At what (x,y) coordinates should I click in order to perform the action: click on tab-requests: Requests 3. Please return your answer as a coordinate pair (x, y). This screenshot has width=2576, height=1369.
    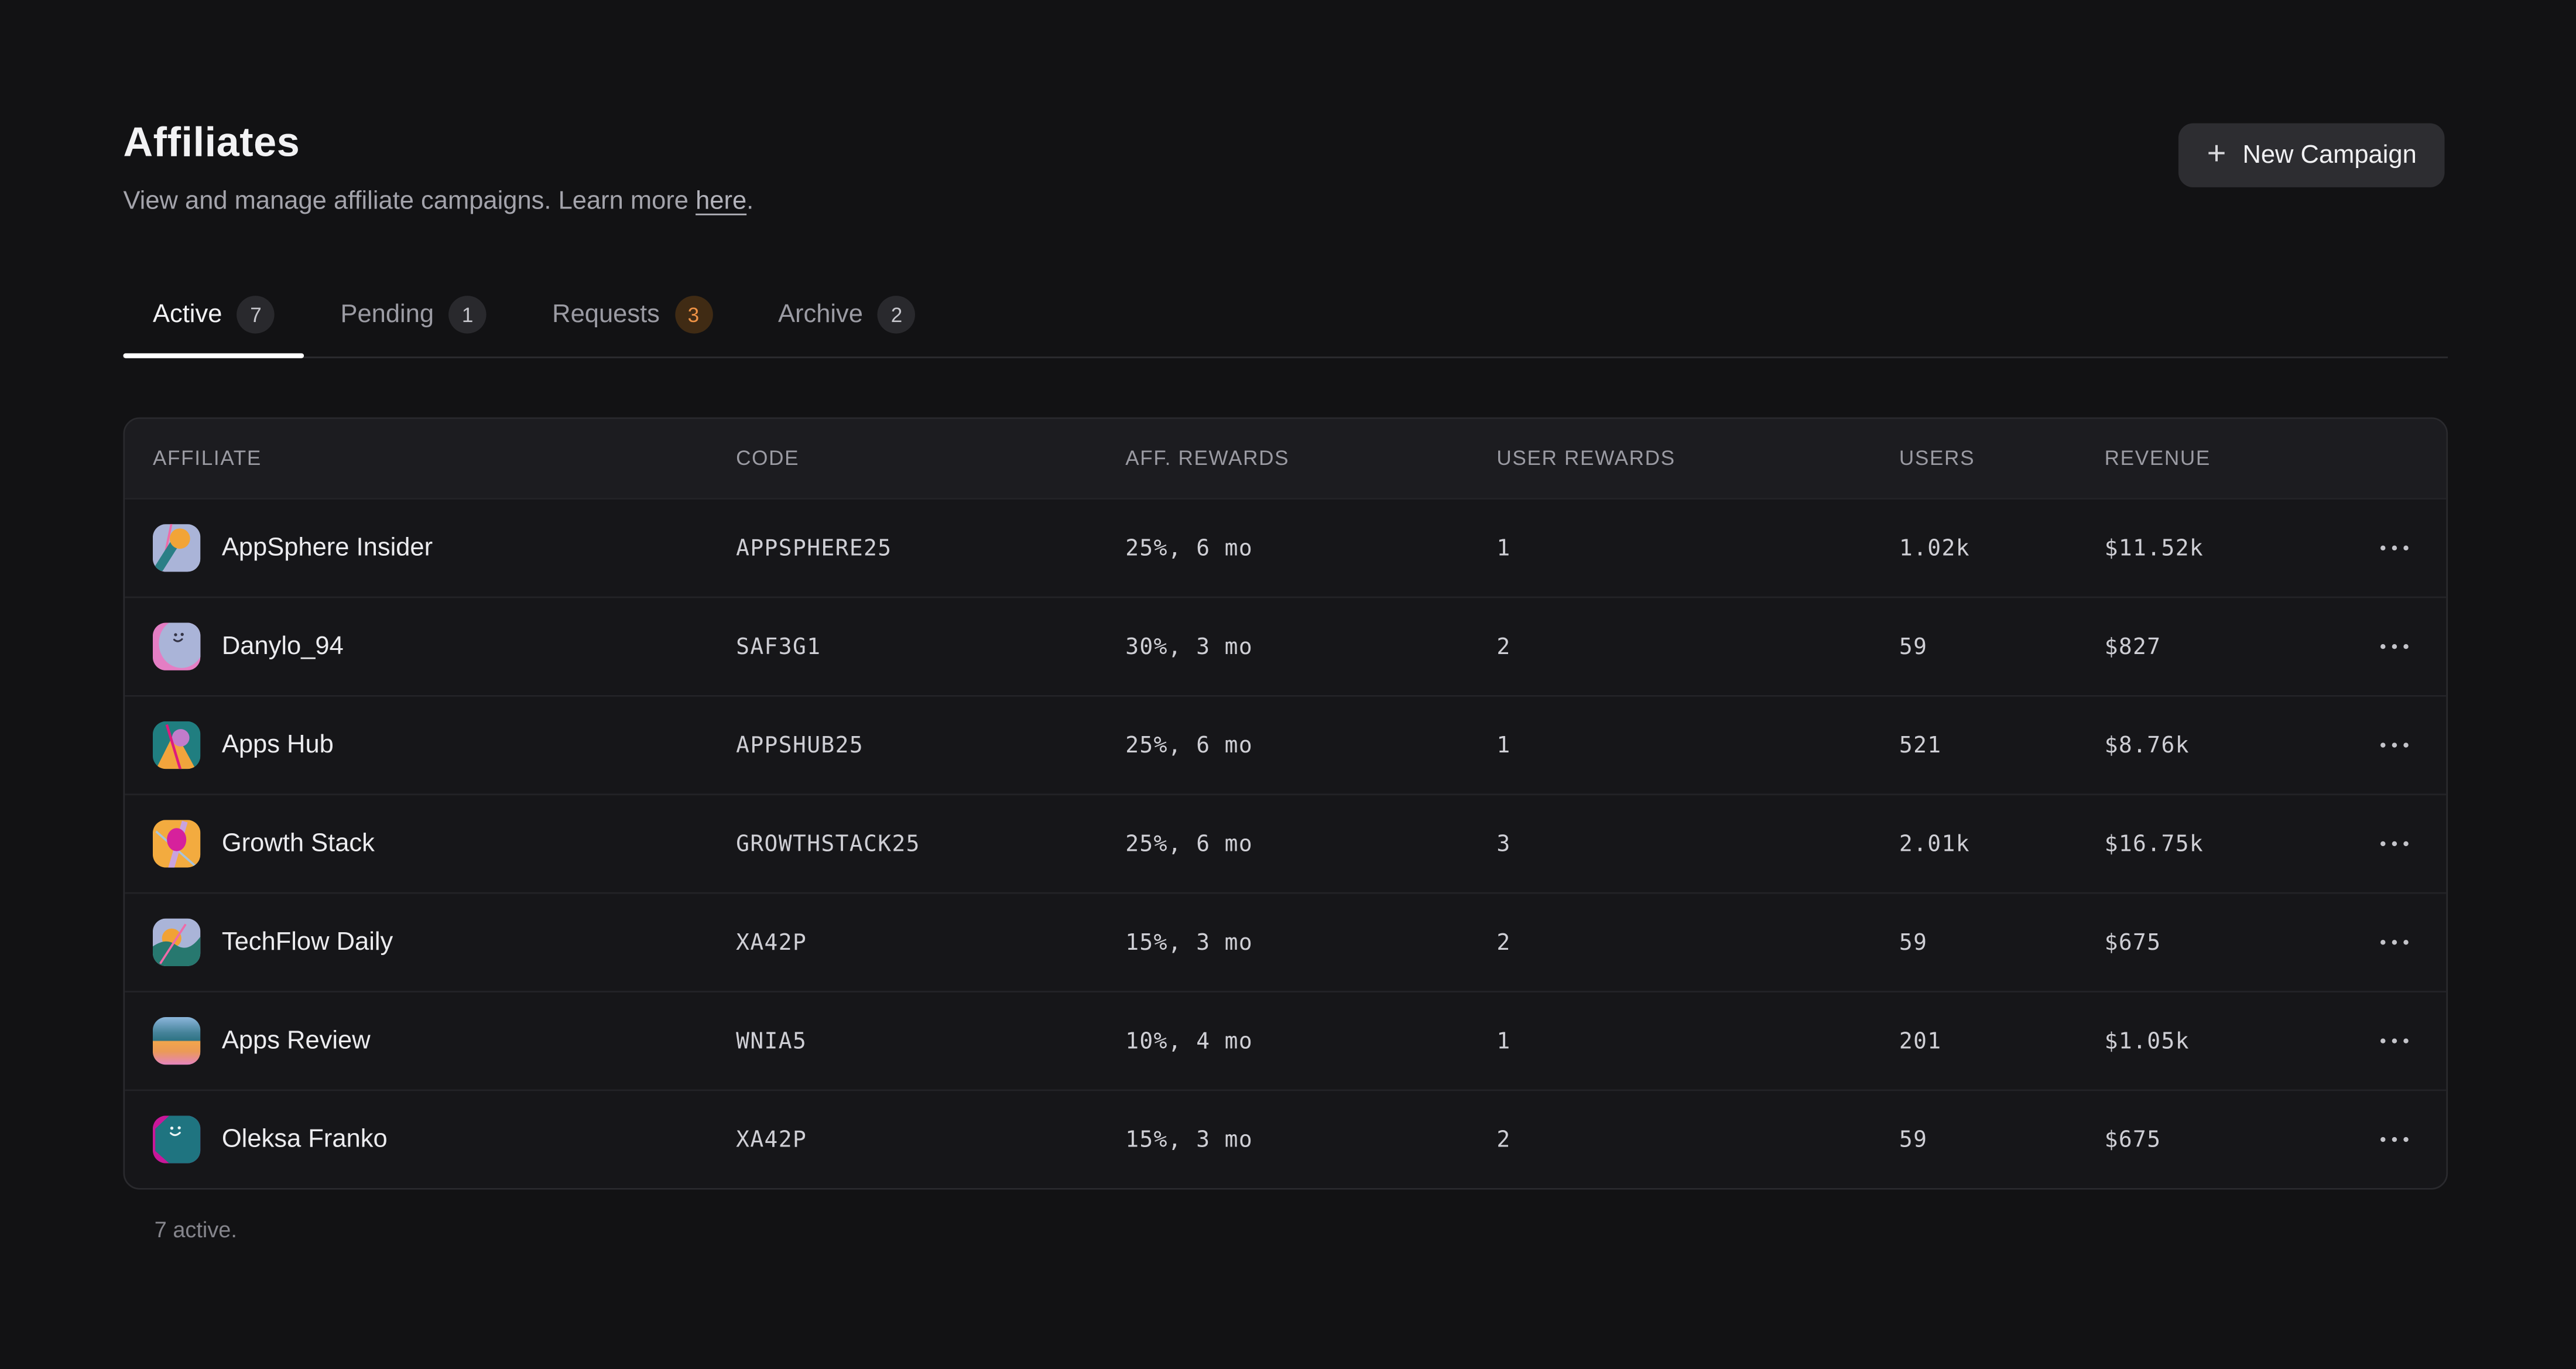
    Looking at the image, I should click on (632, 320).